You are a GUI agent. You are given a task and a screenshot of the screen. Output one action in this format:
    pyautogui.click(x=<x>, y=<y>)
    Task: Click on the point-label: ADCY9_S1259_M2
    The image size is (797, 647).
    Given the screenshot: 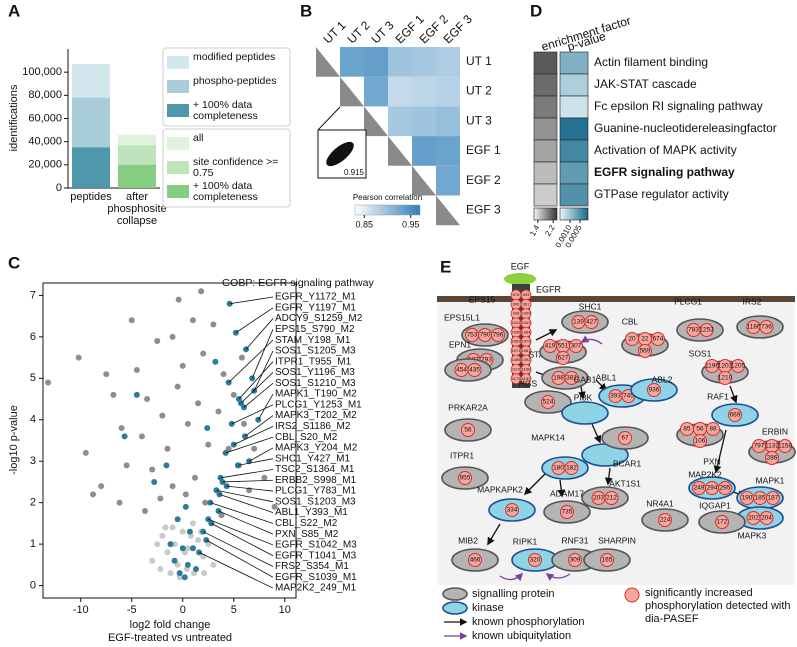 What is the action you would take?
    pyautogui.click(x=319, y=318)
    